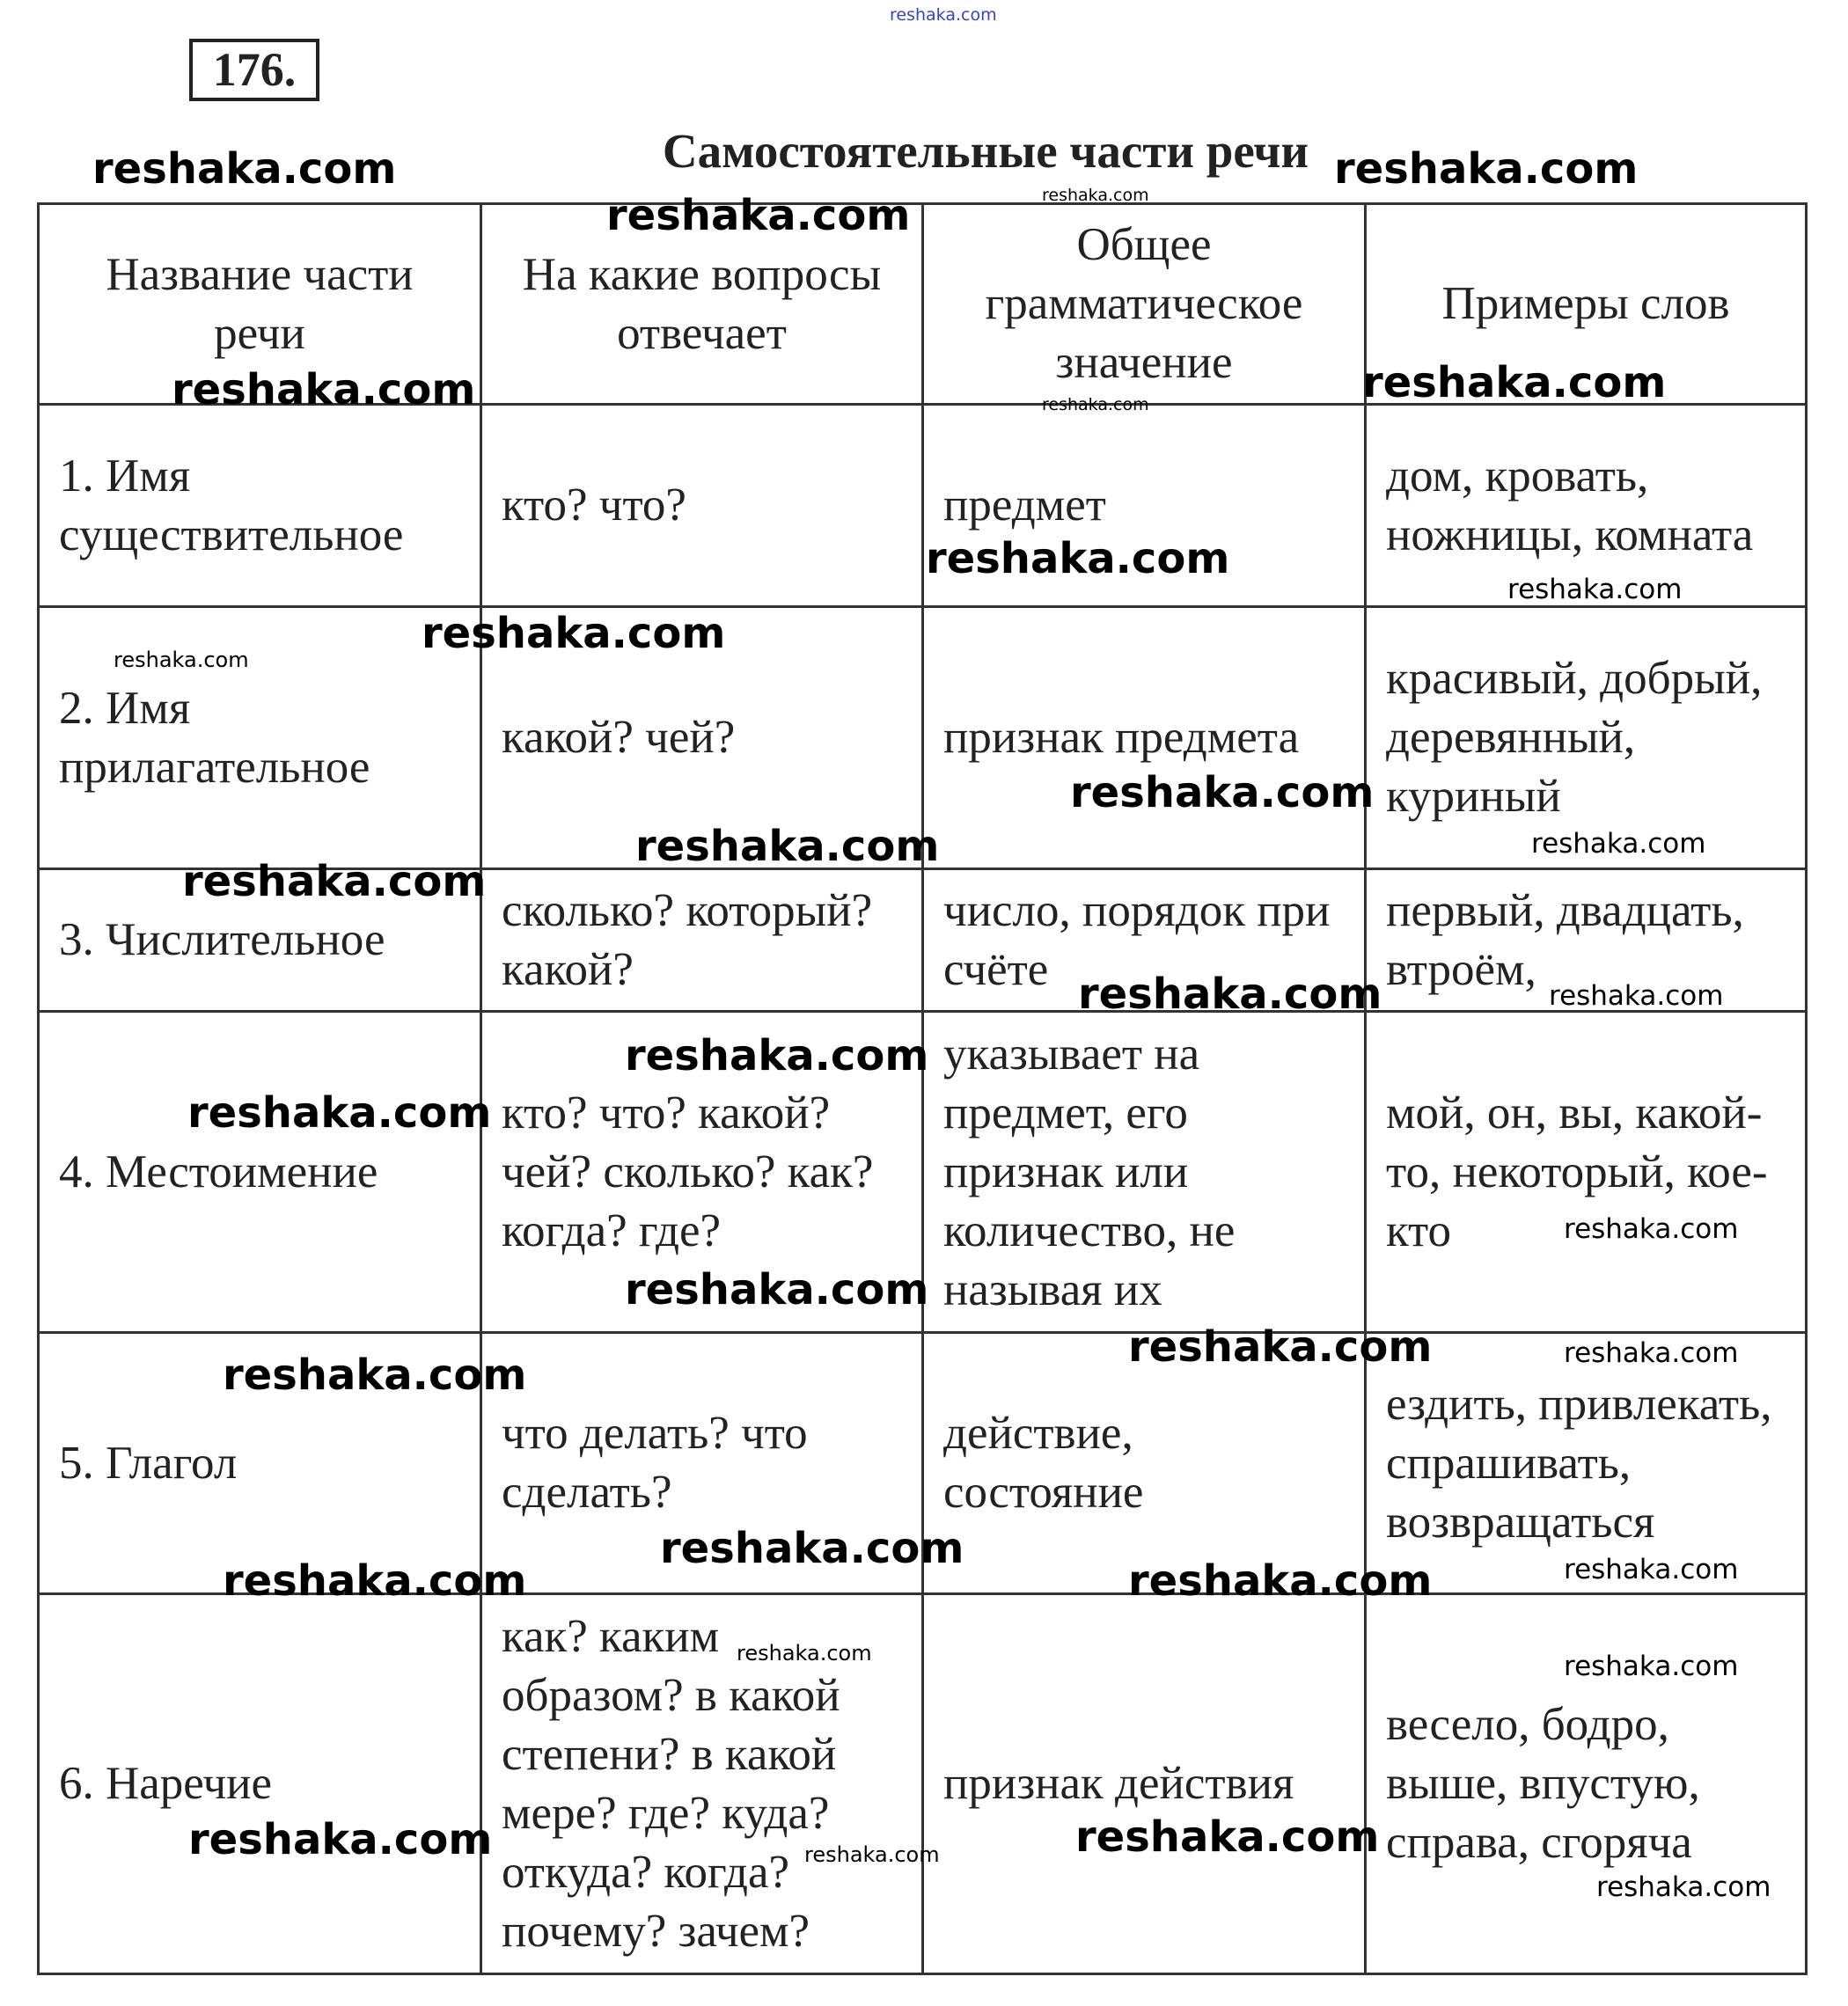  I want to click on header-cell: Общее грамматическое значение, so click(1144, 304).